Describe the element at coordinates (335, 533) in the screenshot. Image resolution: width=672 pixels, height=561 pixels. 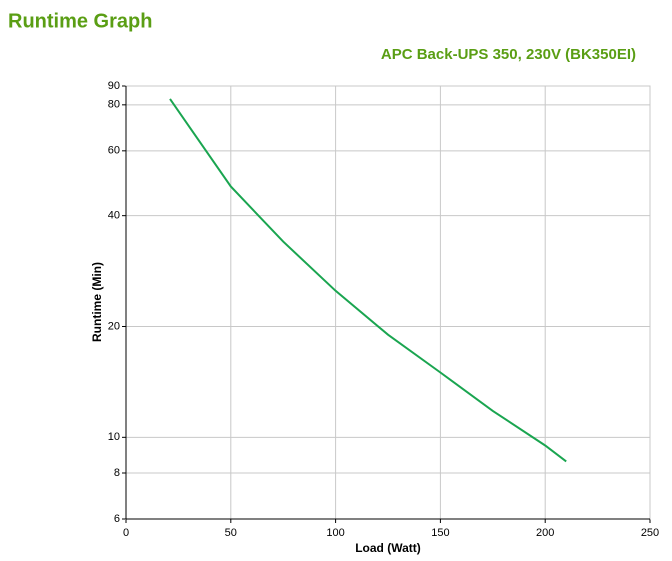
I see `x-tick-label: 100` at that location.